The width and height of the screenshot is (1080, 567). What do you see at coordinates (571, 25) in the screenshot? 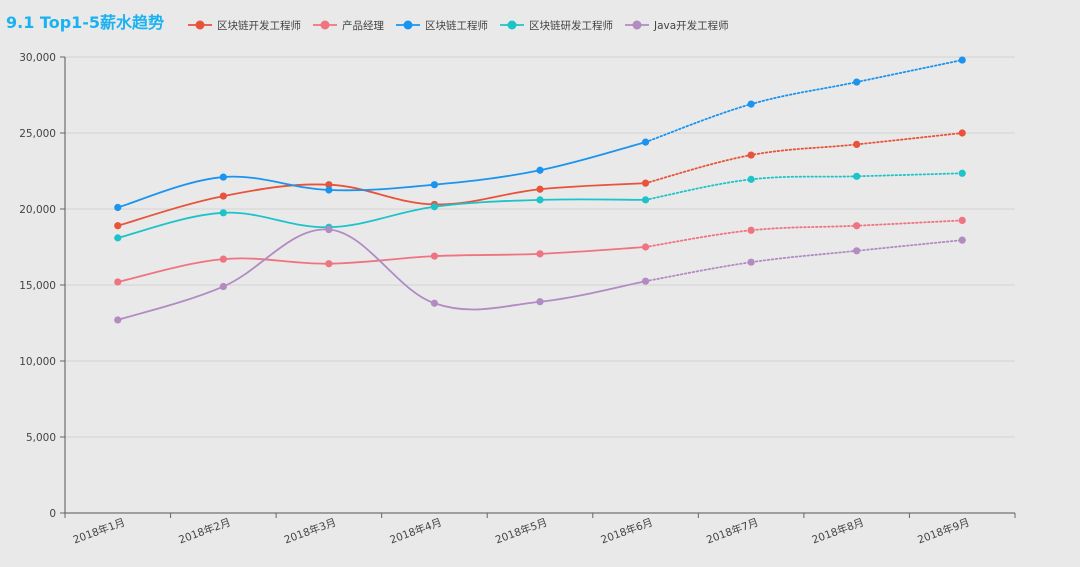
I see `legend-label: 区块链研发工程师` at bounding box center [571, 25].